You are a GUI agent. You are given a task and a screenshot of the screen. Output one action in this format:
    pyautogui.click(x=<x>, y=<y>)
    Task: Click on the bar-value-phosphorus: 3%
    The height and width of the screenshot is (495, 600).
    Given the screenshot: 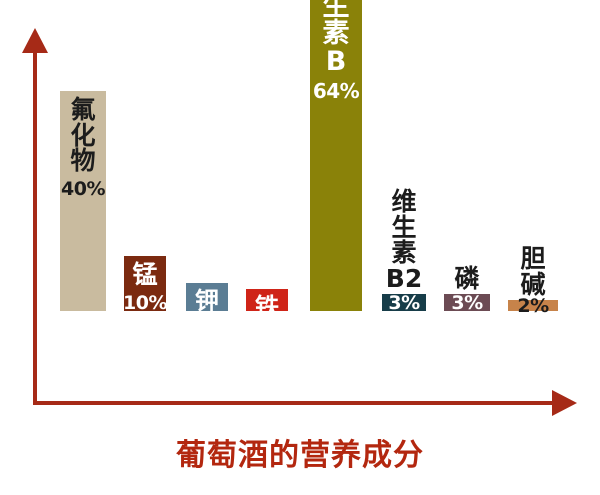 What is the action you would take?
    pyautogui.click(x=467, y=302)
    